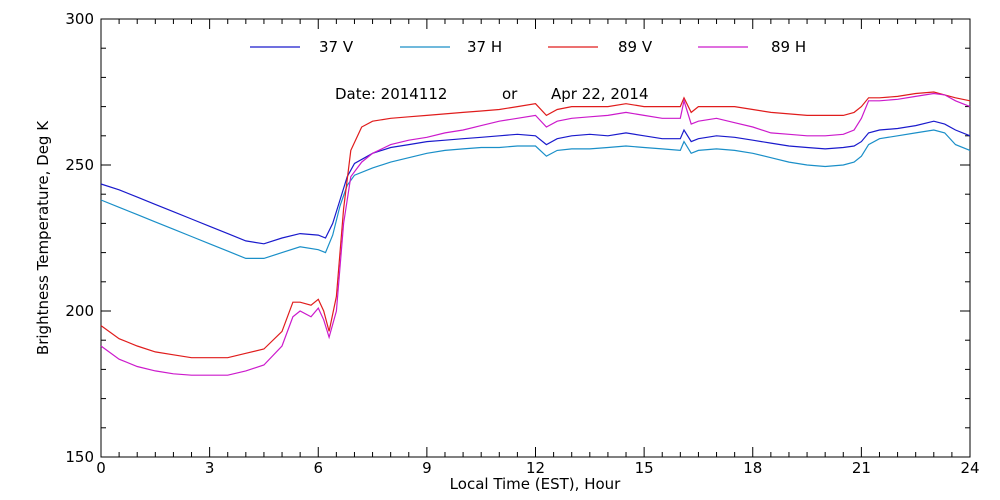  Describe the element at coordinates (635, 47) in the screenshot. I see `legend-label: 89 V` at that location.